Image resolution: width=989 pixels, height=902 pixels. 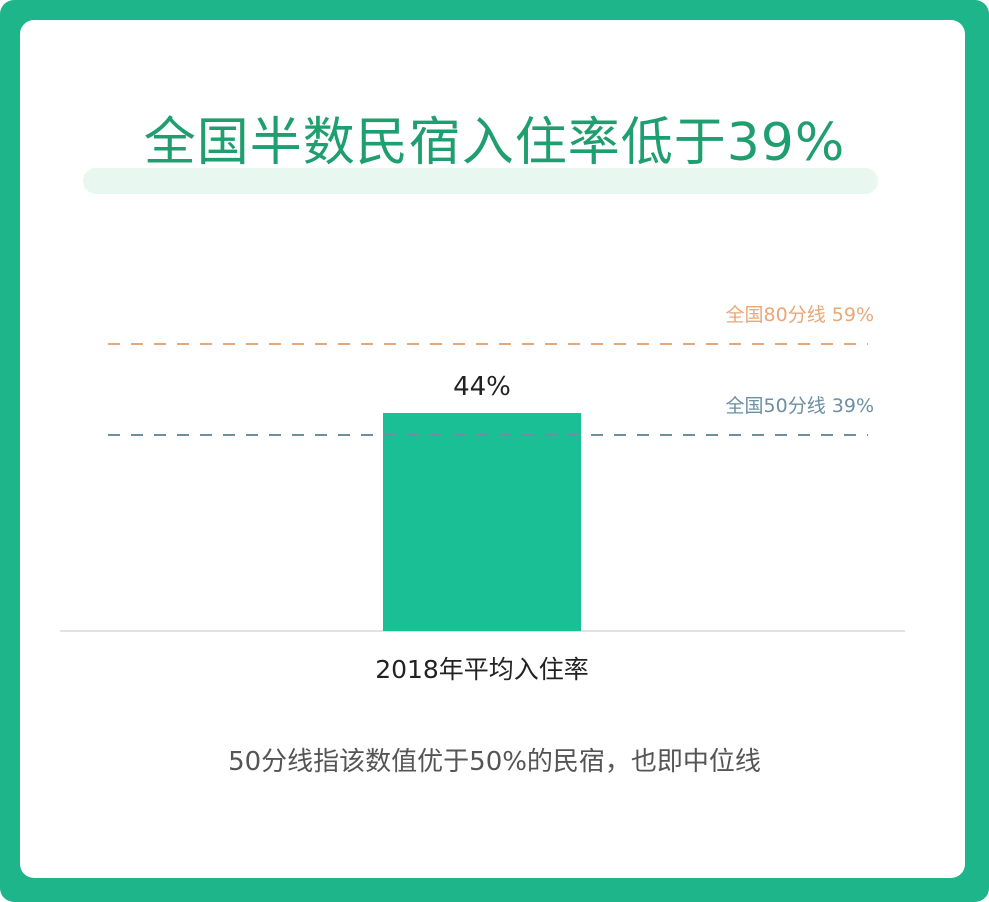 What do you see at coordinates (482, 521) in the screenshot?
I see `bar` at bounding box center [482, 521].